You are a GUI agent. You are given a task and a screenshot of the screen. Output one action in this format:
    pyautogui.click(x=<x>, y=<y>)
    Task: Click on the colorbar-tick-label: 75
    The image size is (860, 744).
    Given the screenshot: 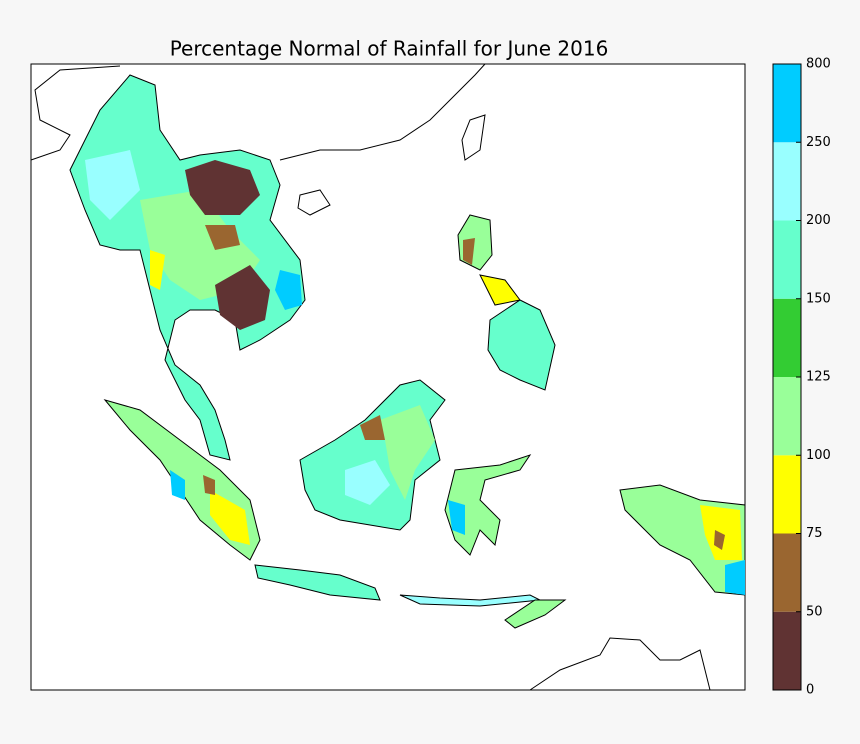 What is the action you would take?
    pyautogui.click(x=814, y=533)
    